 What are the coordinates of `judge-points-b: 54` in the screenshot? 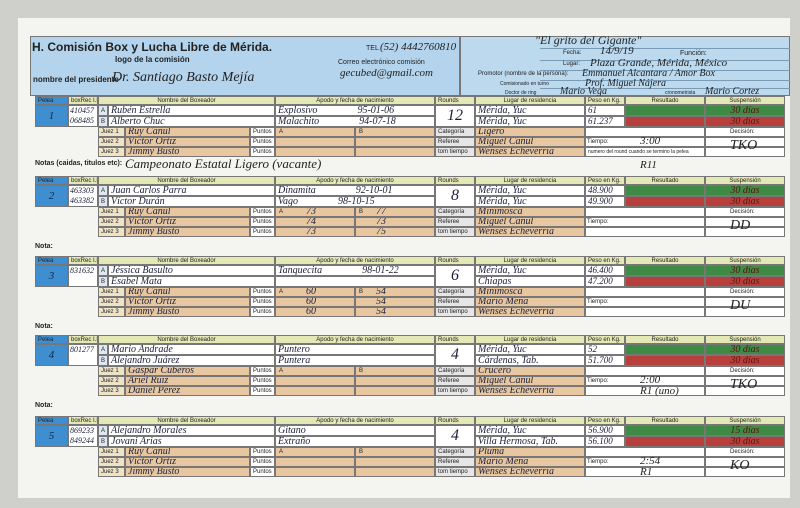 It's located at (395, 292).